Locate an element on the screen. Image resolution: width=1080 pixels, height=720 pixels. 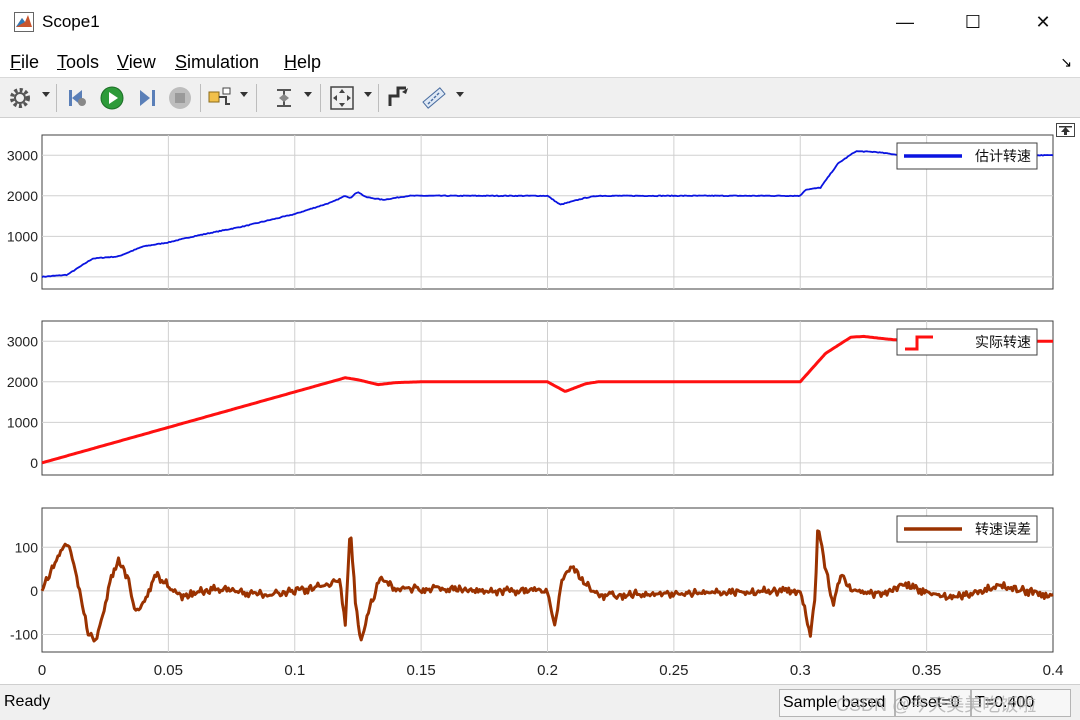
step-forward-icon is located at coordinates (146, 98).